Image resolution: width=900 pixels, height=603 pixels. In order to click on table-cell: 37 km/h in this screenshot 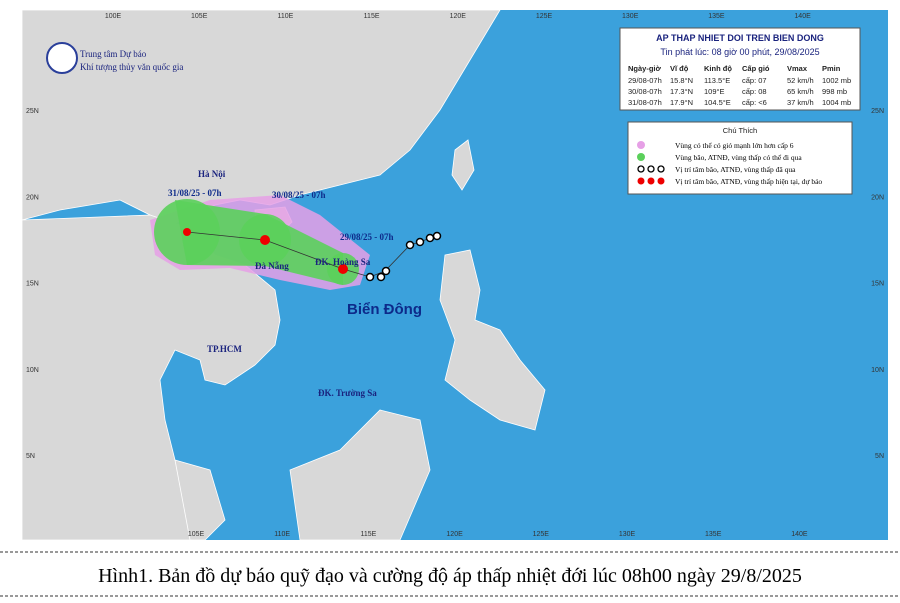, I will do `click(800, 102)`.